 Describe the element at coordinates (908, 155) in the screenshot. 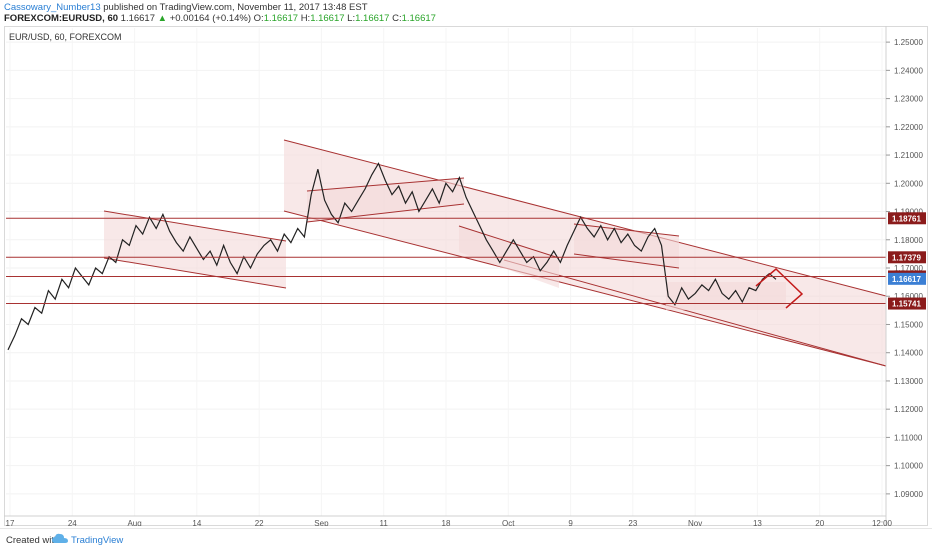

I see `y-tick-label: 1.21000` at that location.